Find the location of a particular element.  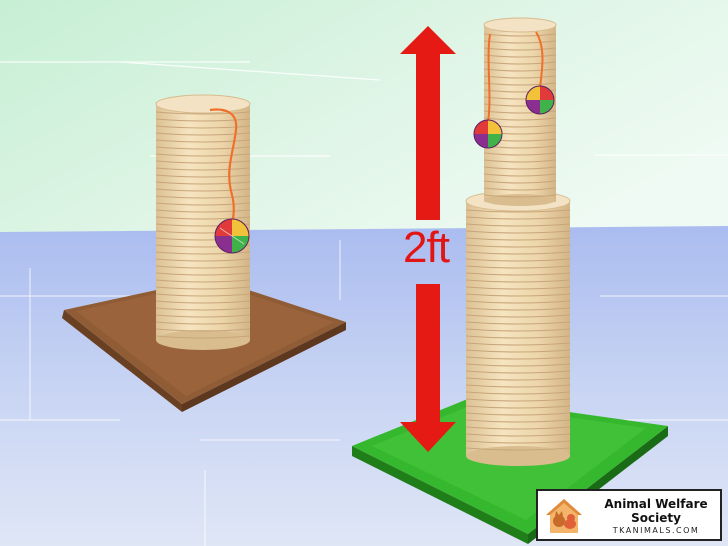

arrow-up-head is located at coordinates (428, 41).